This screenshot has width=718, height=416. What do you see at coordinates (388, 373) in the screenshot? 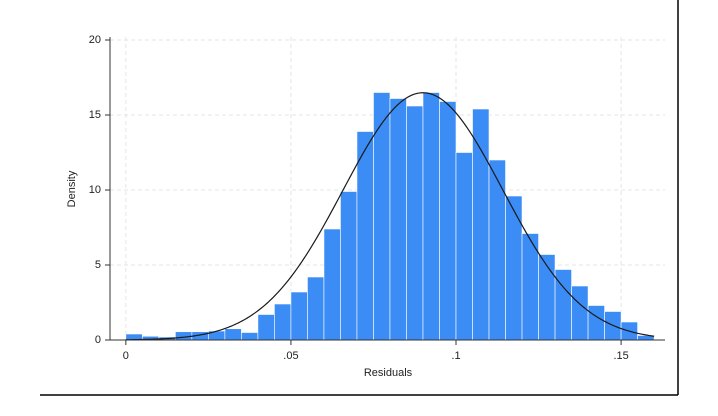
I see `x-axis-title: Residuals` at bounding box center [388, 373].